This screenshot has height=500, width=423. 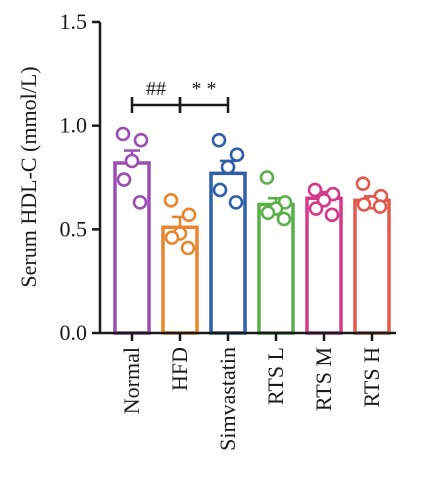 I want to click on y-tick-label: 0.0, so click(x=74, y=332).